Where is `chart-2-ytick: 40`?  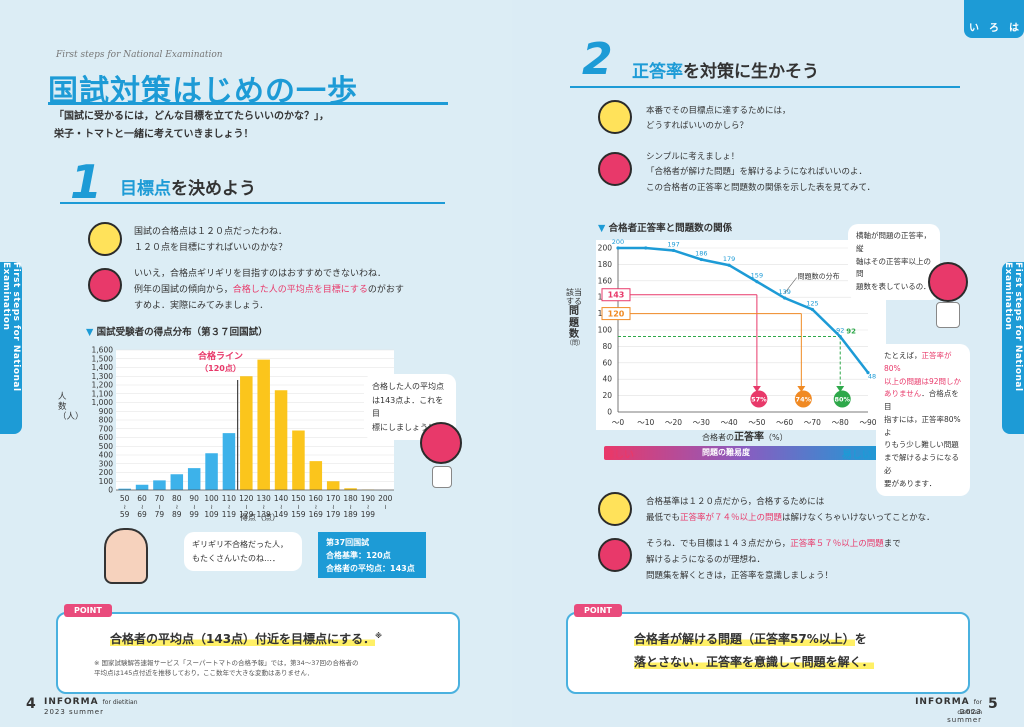
chart-2-ytick: 40 is located at coordinates (607, 379).